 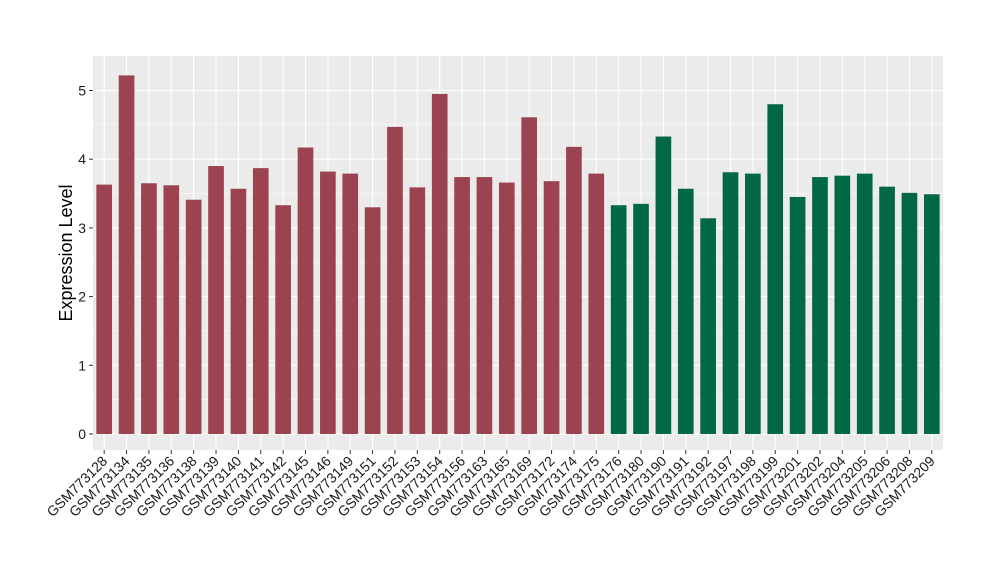 I want to click on y-tick-label: 3, so click(x=82, y=228).